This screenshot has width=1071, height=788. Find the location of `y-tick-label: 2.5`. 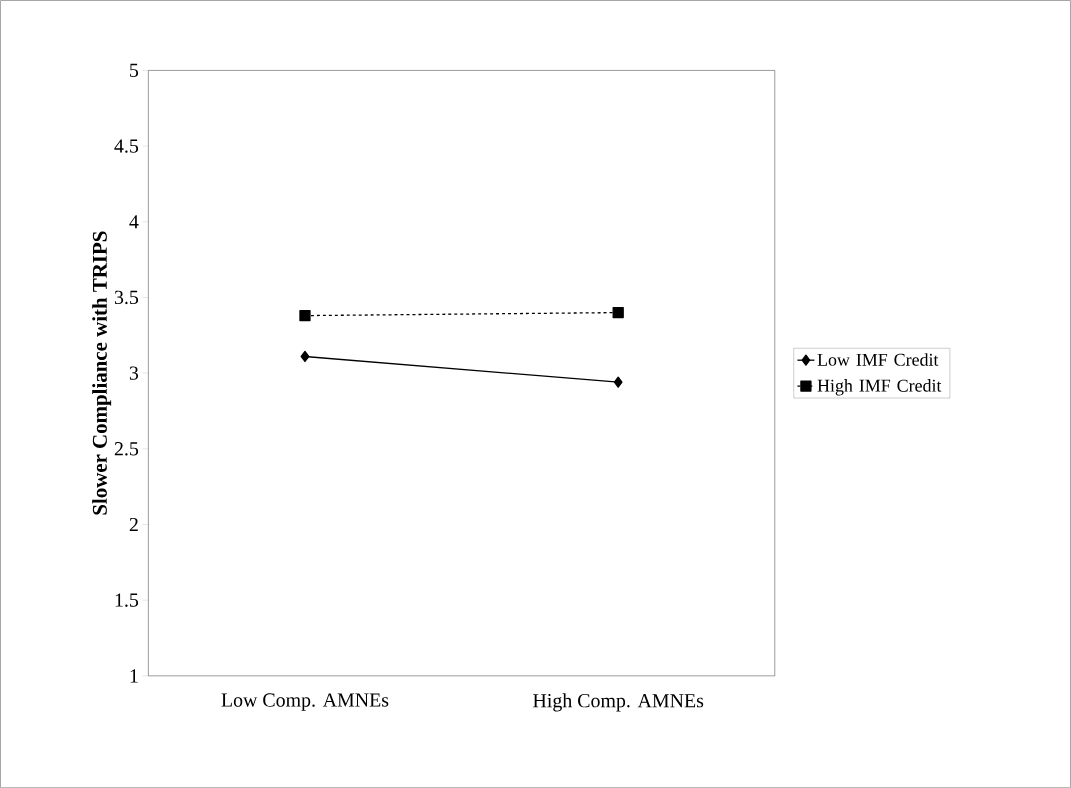

y-tick-label: 2.5 is located at coordinates (126, 448).